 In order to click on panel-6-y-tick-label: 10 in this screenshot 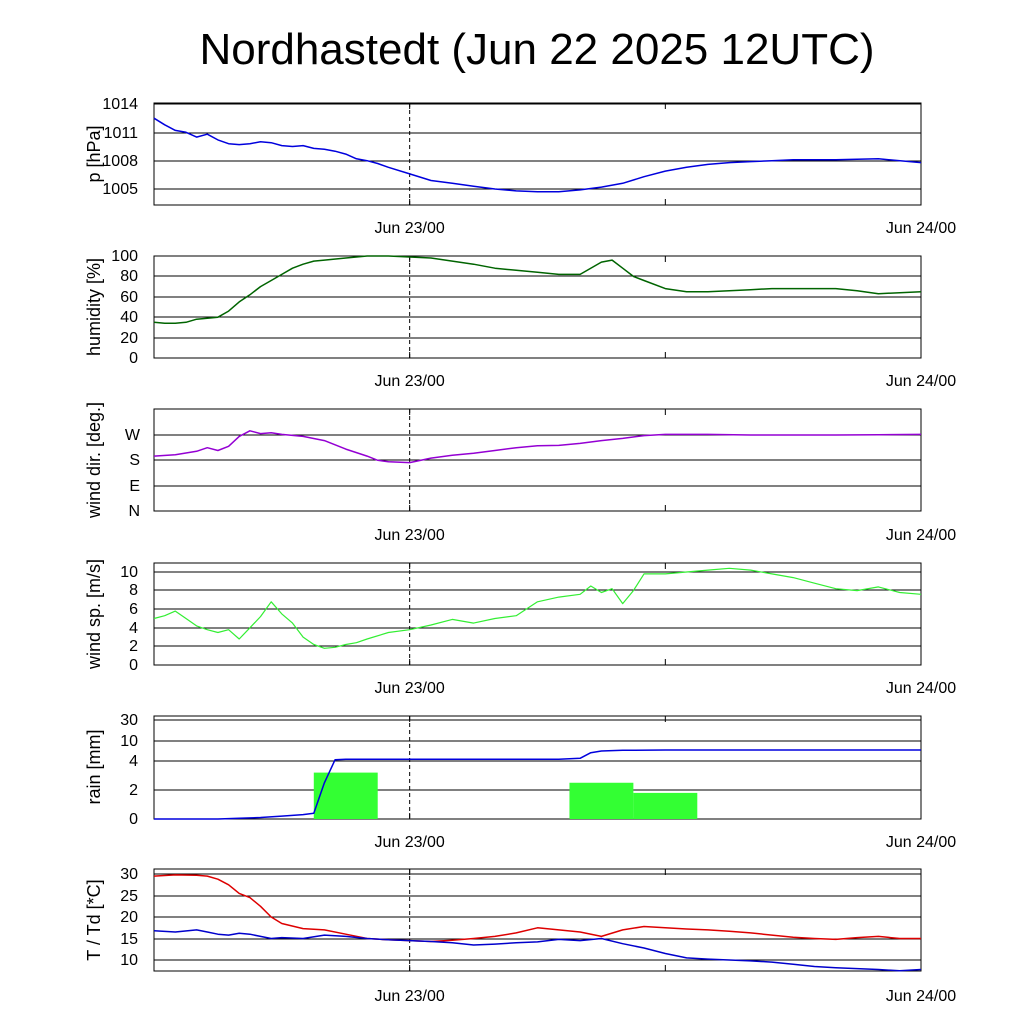, I will do `click(129, 960)`.